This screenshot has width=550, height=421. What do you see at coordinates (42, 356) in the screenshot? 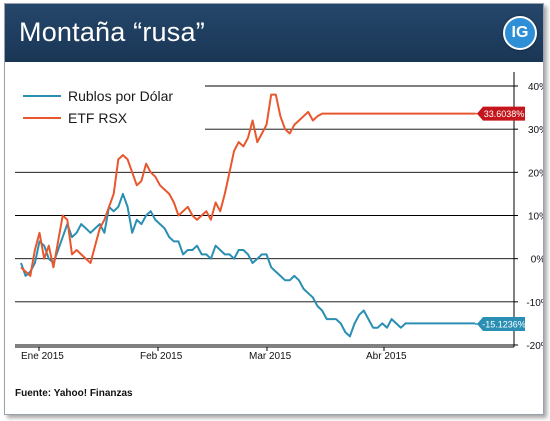
I see `x-tick-label: Ene 2015` at bounding box center [42, 356].